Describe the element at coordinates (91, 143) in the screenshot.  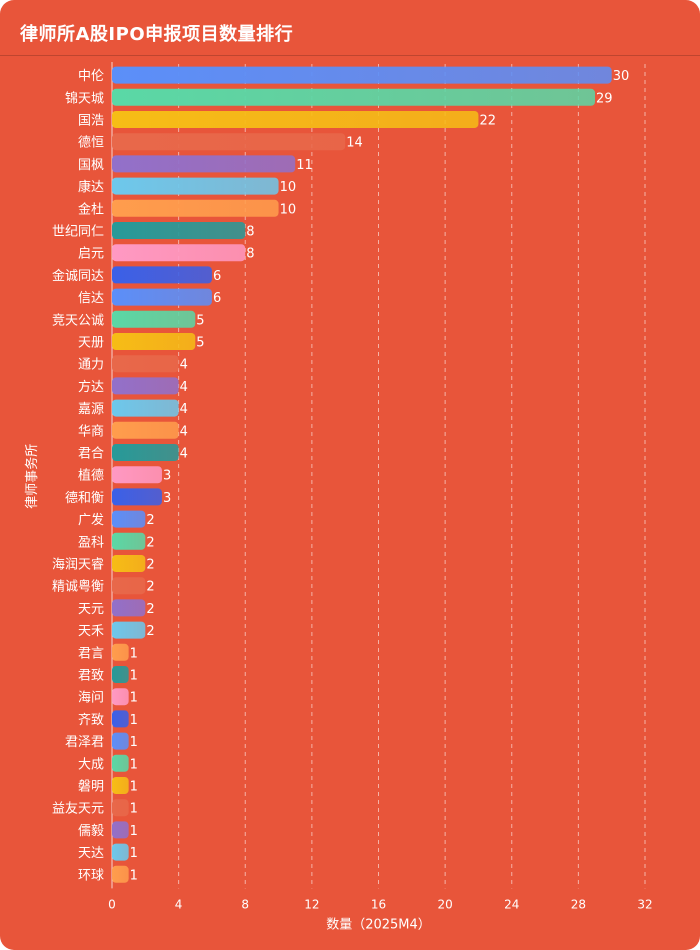
I see `category-label: 德恒` at that location.